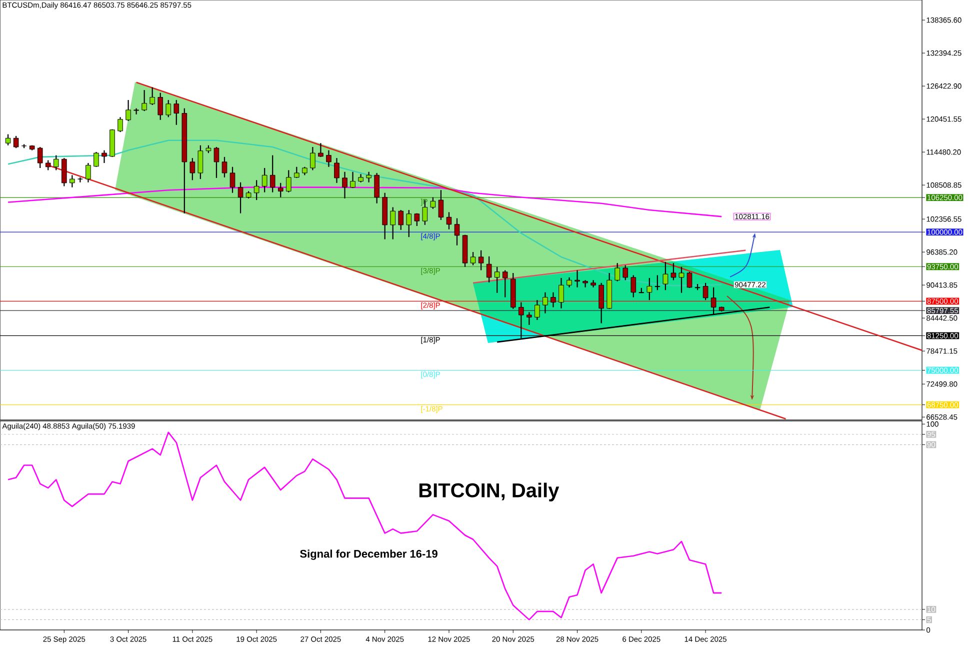 Image resolution: width=976 pixels, height=650 pixels. What do you see at coordinates (369, 555) in the screenshot?
I see `annotation: Signal for December 16-19` at bounding box center [369, 555].